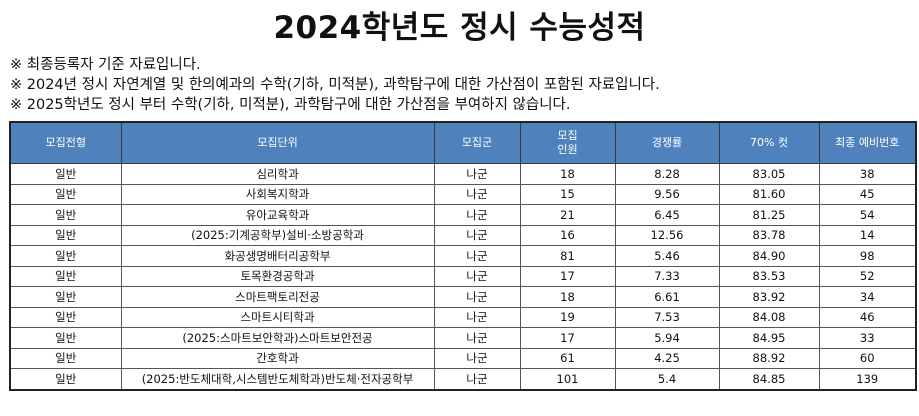  What do you see at coordinates (667, 379) in the screenshot?
I see `cell-competition-rate: 5.4` at bounding box center [667, 379].